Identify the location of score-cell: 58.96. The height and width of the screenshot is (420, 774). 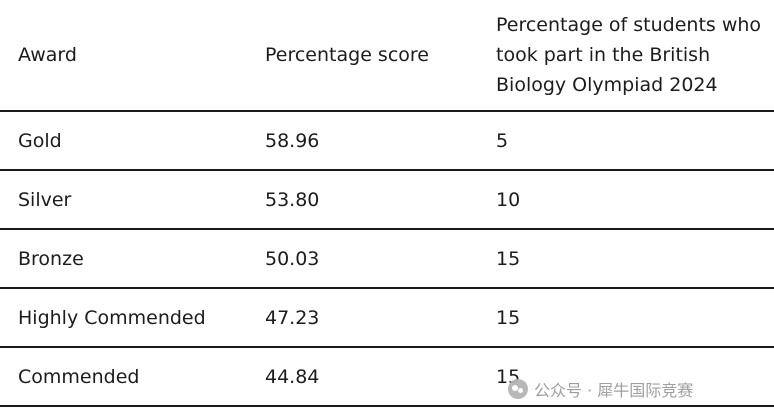
(292, 140).